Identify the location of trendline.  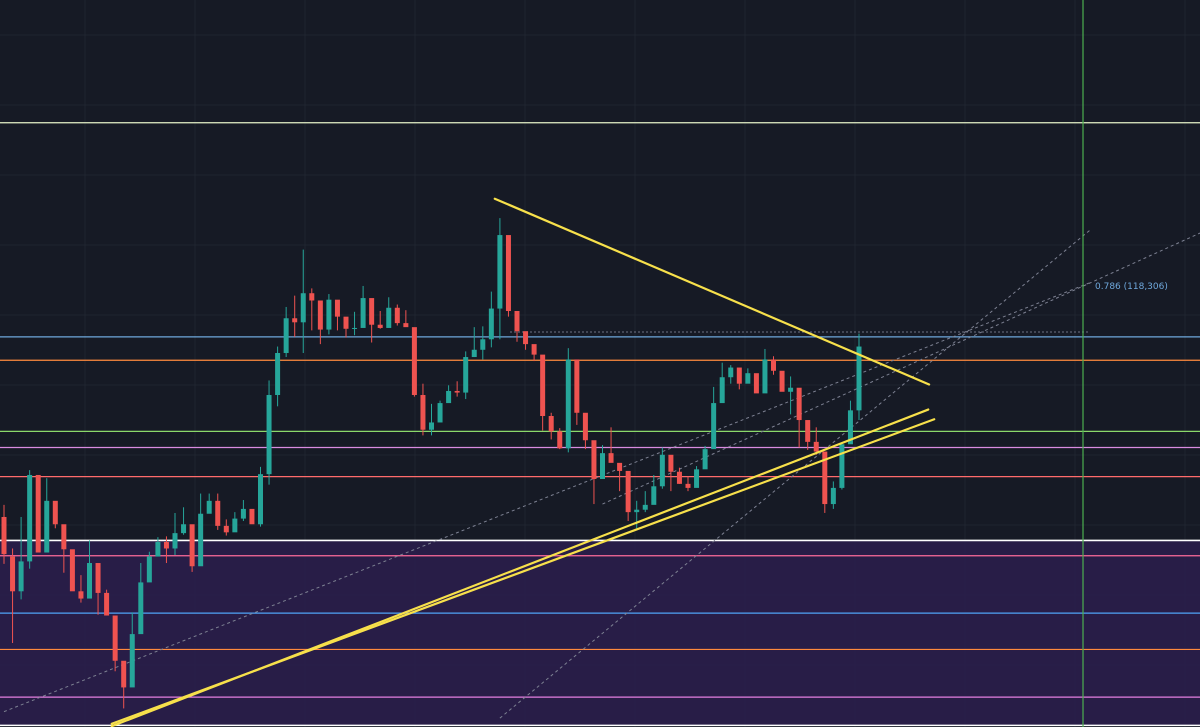
(712, 291).